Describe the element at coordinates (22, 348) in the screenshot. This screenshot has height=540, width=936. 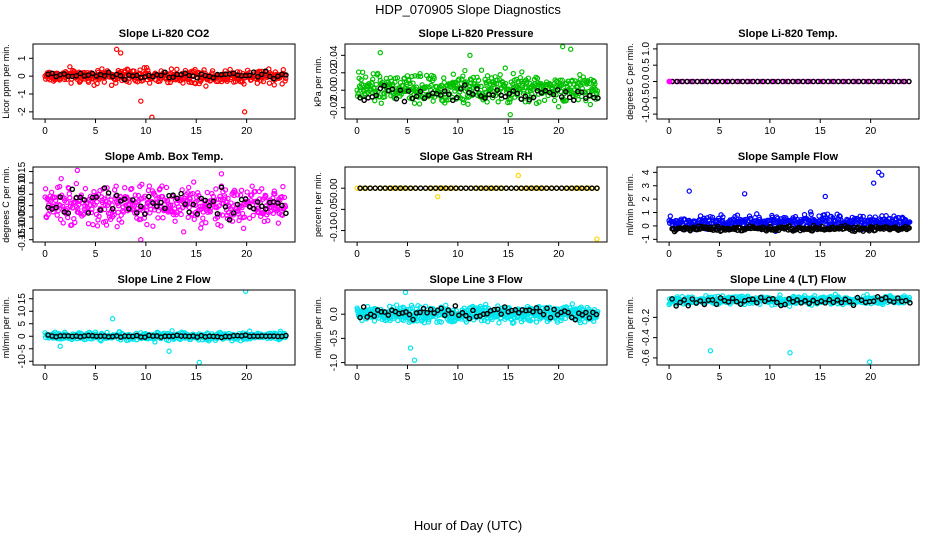
I see `y-tick-label: -5` at that location.